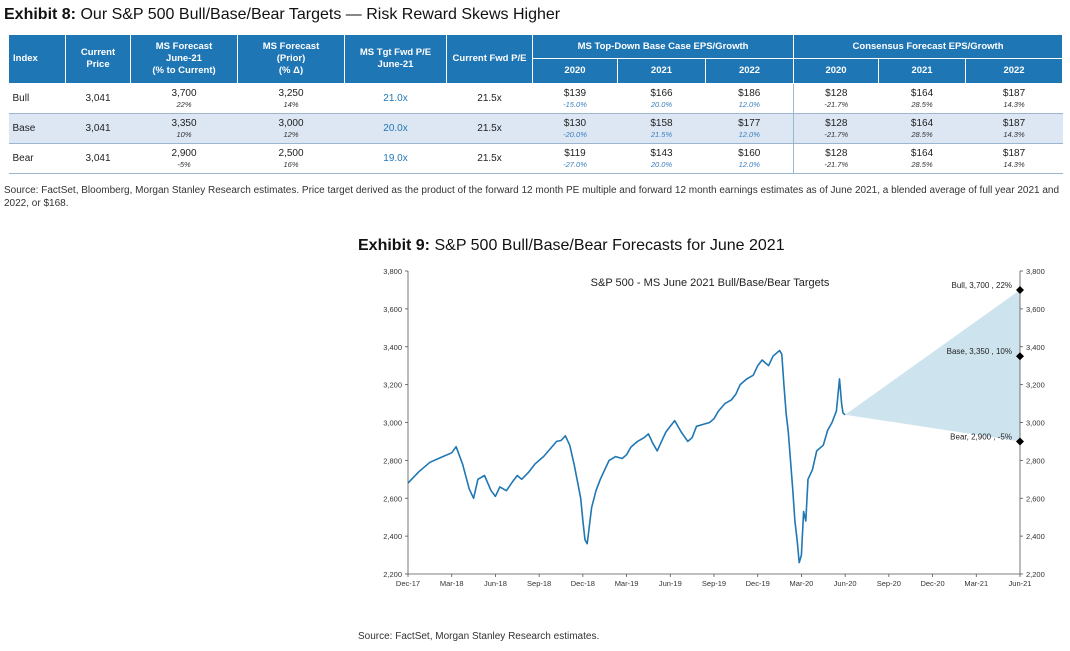 The image size is (1070, 651). What do you see at coordinates (392, 460) in the screenshot?
I see `y-tick-label-left: 2,800` at bounding box center [392, 460].